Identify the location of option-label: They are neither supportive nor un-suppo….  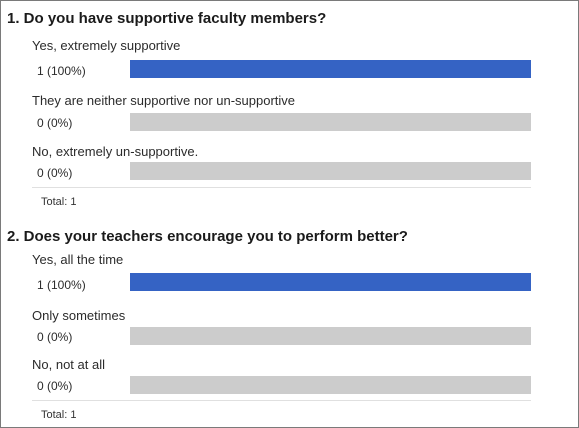
(164, 100).